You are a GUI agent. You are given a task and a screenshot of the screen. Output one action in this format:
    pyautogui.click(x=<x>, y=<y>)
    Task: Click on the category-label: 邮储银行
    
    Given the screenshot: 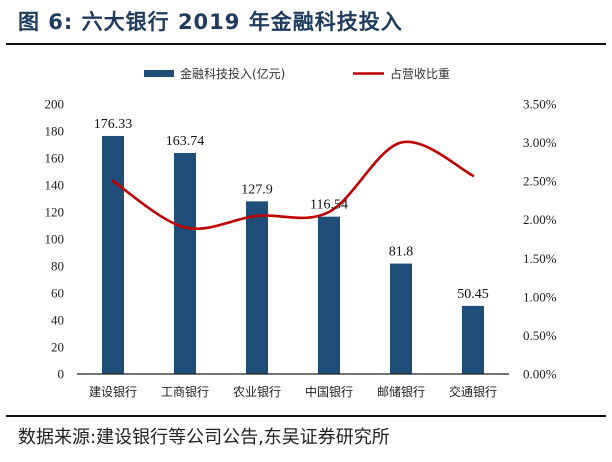 What is the action you would take?
    pyautogui.click(x=401, y=391)
    